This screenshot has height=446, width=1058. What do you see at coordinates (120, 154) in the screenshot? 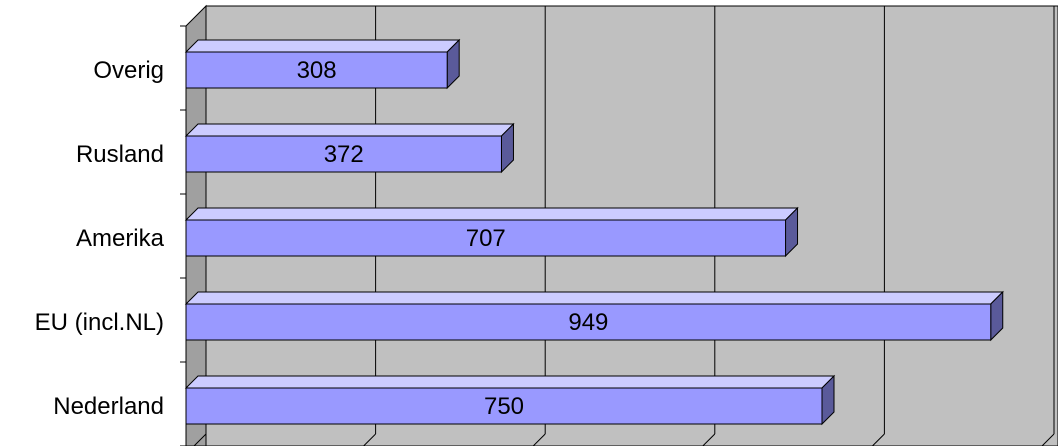
I see `category-label: Rusland` at bounding box center [120, 154].